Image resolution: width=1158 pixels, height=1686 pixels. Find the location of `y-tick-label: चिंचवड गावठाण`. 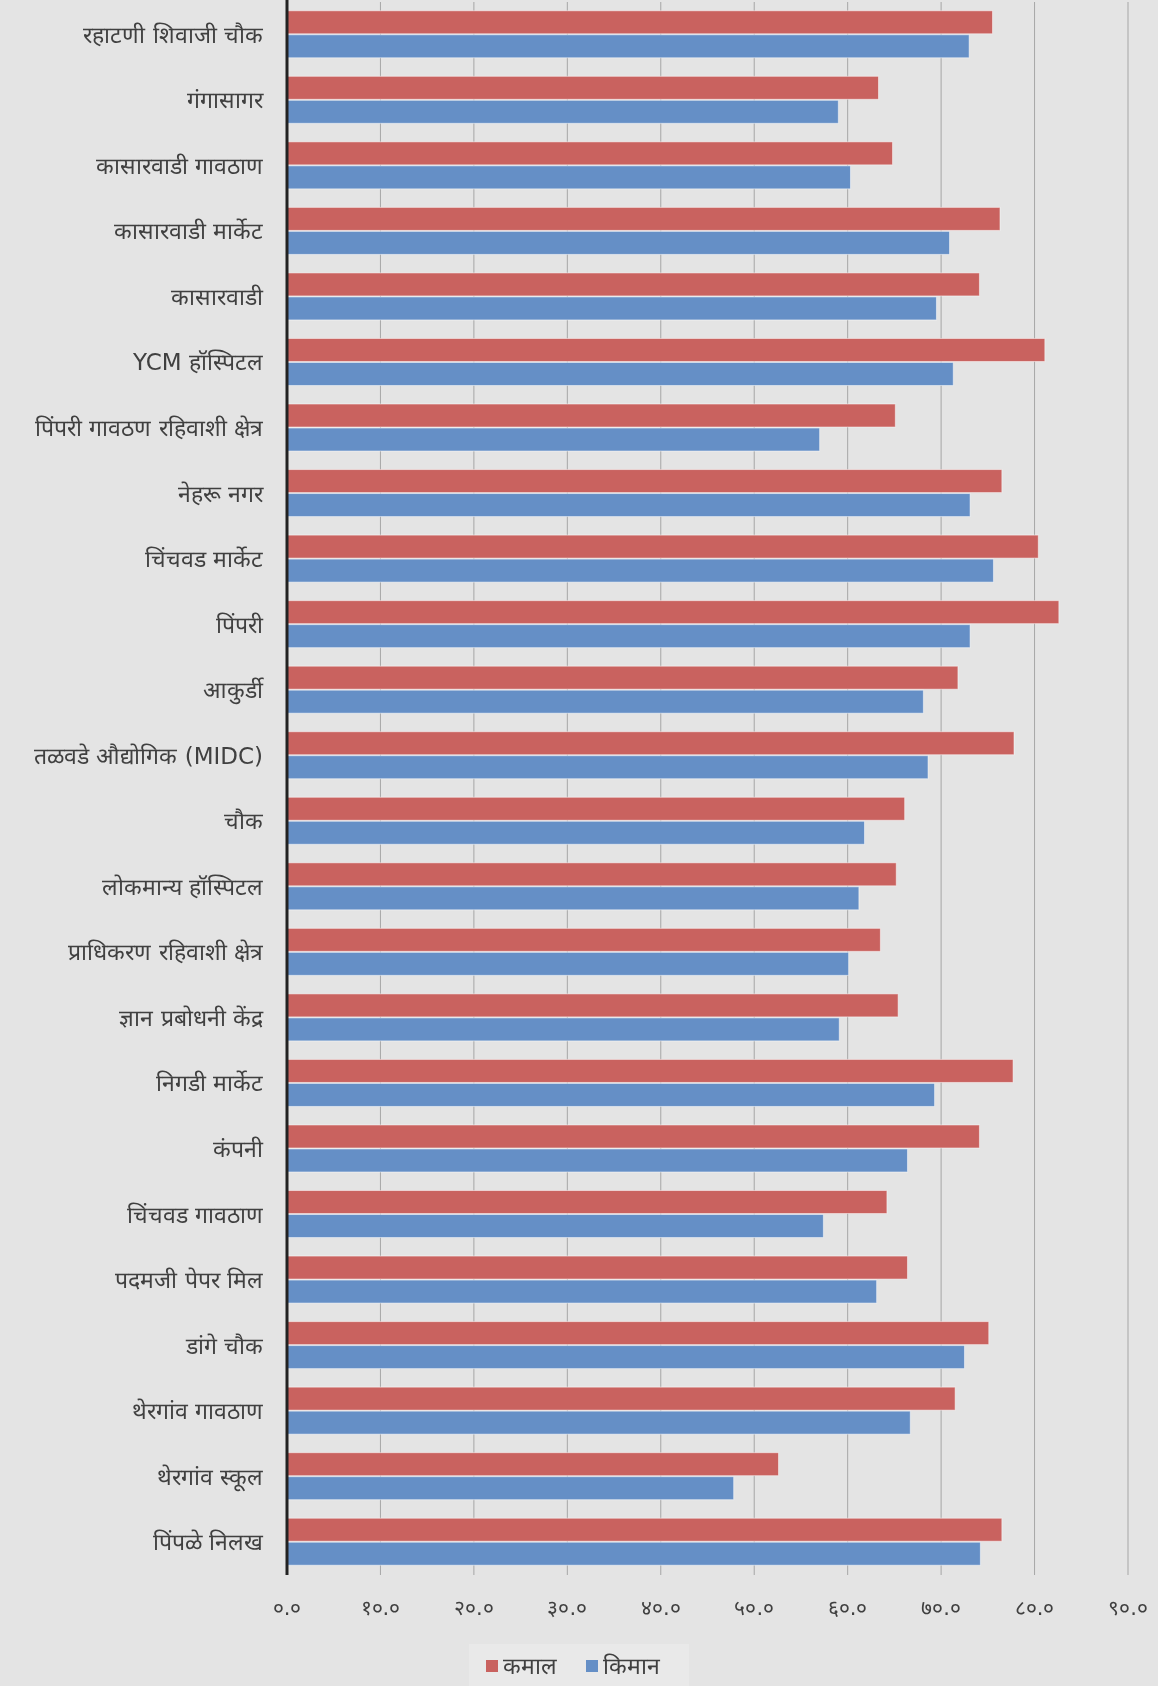

y-tick-label: चिंचवड गावठाण is located at coordinates (194, 1214).